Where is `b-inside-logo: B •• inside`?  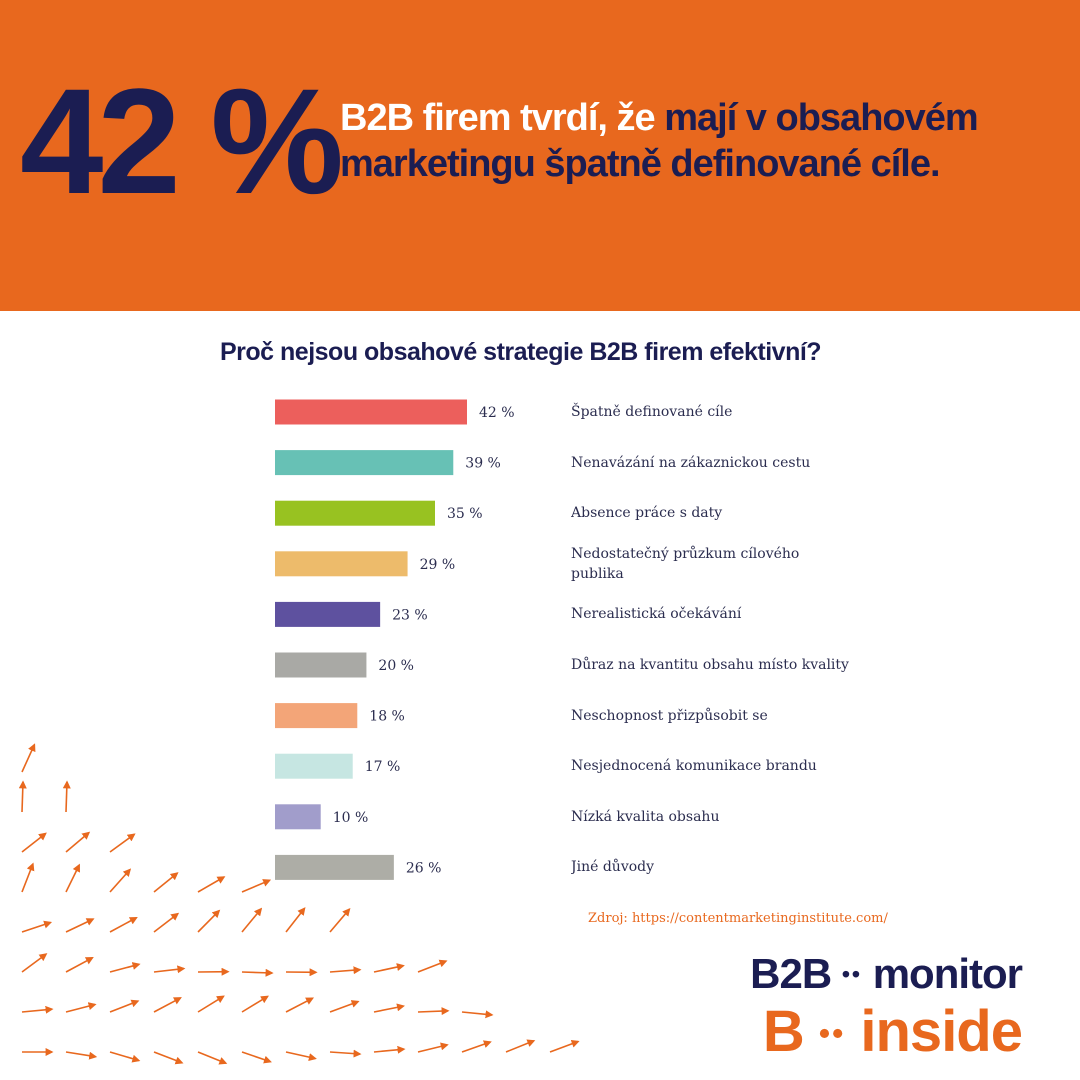 b-inside-logo: B •• inside is located at coordinates (822, 1031).